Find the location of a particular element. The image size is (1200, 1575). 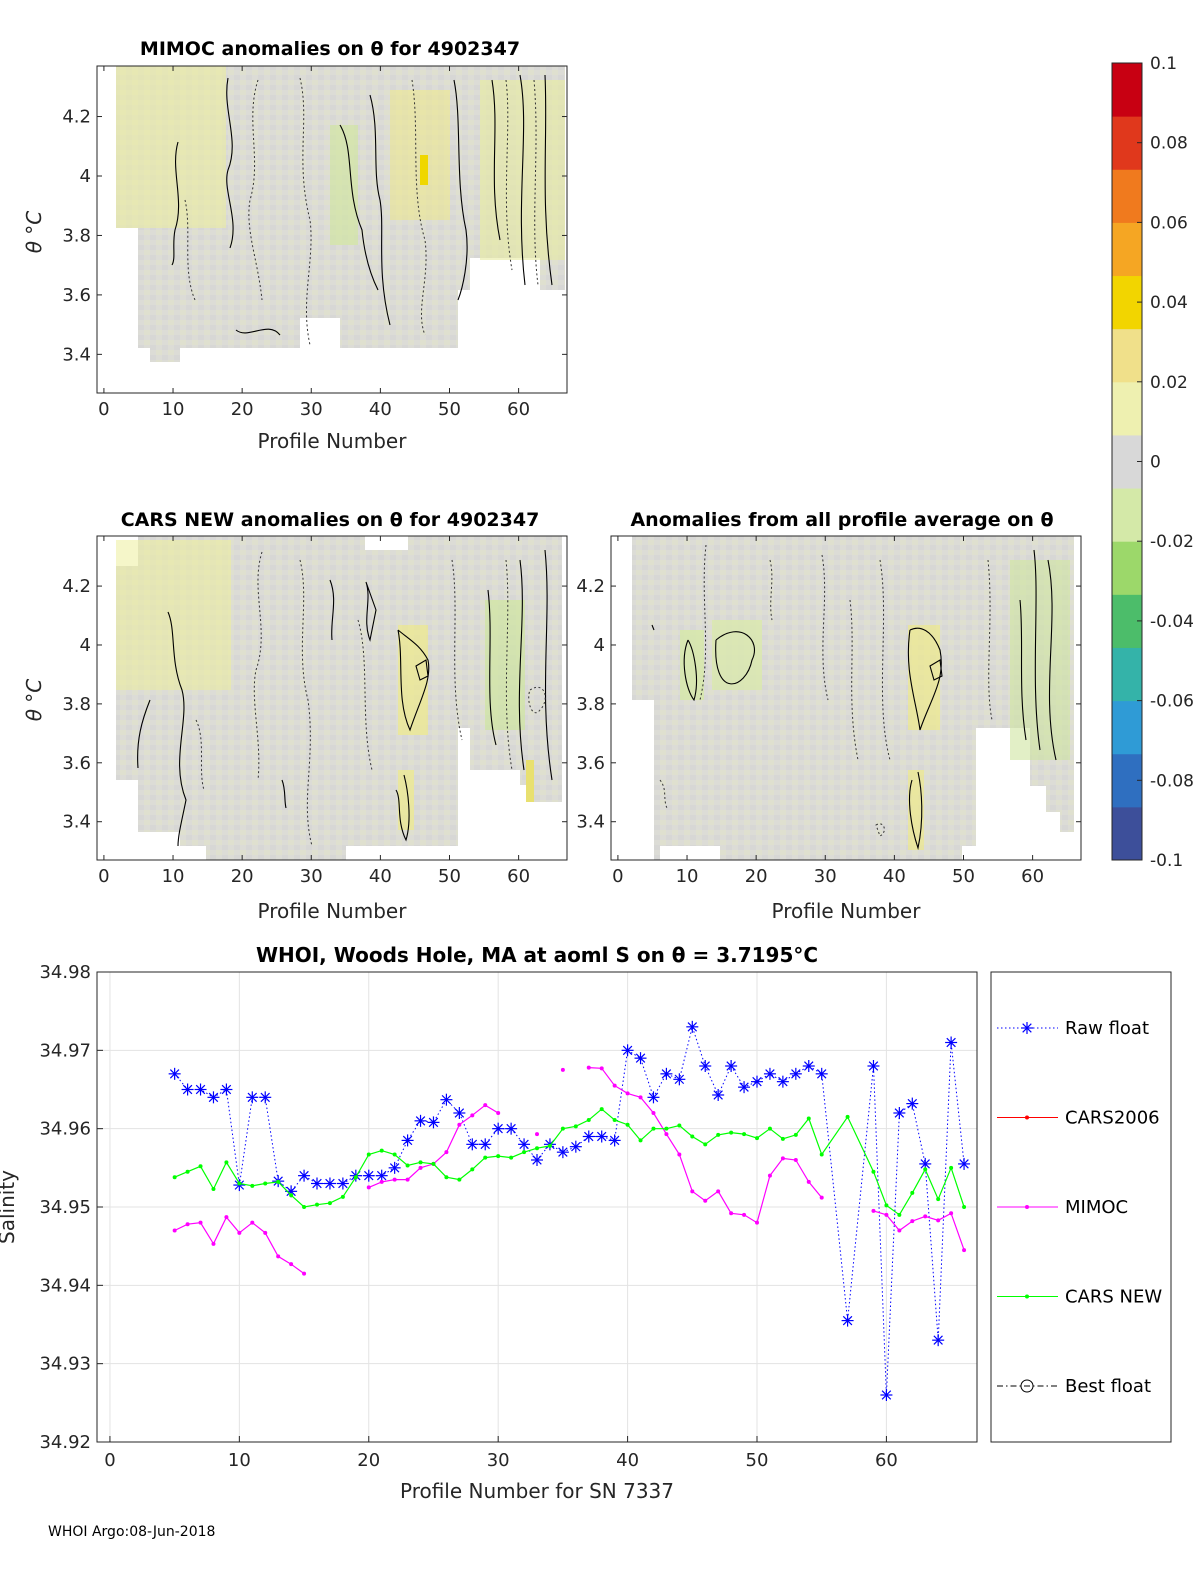

x-tick-label: 30 is located at coordinates (825, 876).